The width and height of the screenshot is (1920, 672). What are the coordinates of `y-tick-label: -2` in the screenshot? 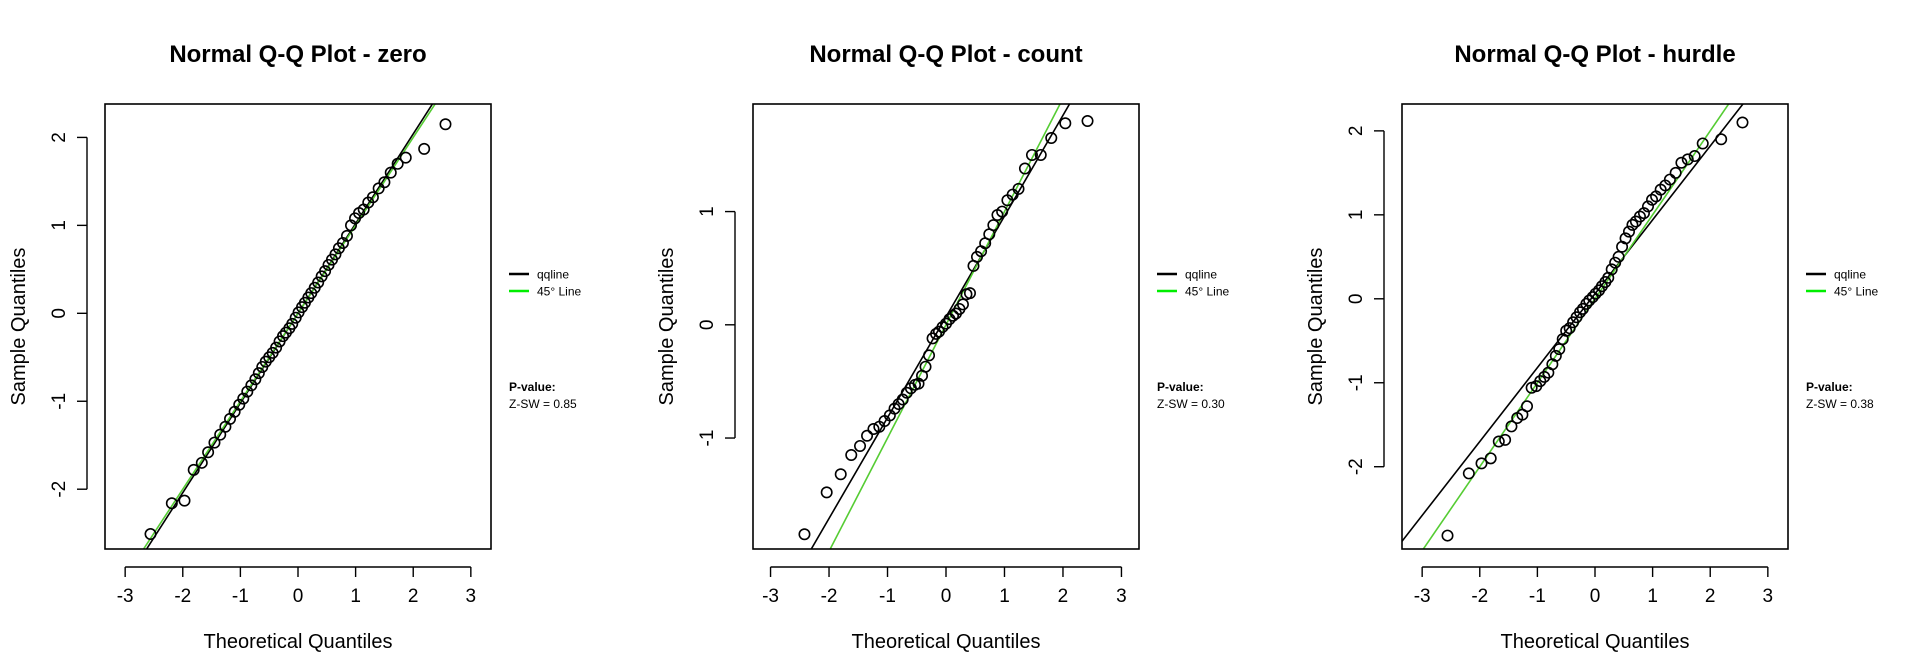 It's located at (59, 489).